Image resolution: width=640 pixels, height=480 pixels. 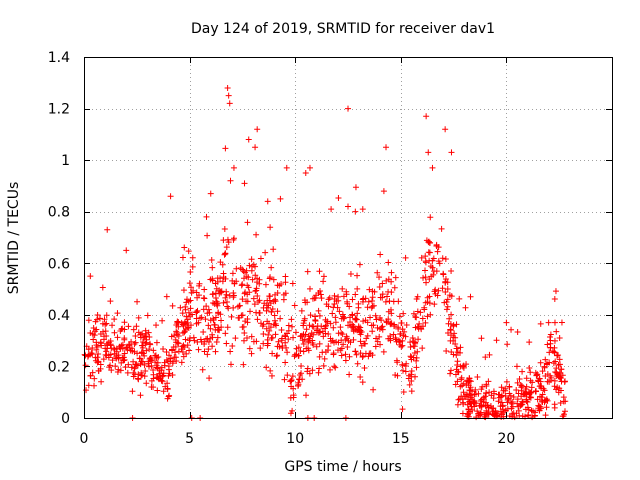 What do you see at coordinates (59, 58) in the screenshot?
I see `y-tick-label: 1.4` at bounding box center [59, 58].